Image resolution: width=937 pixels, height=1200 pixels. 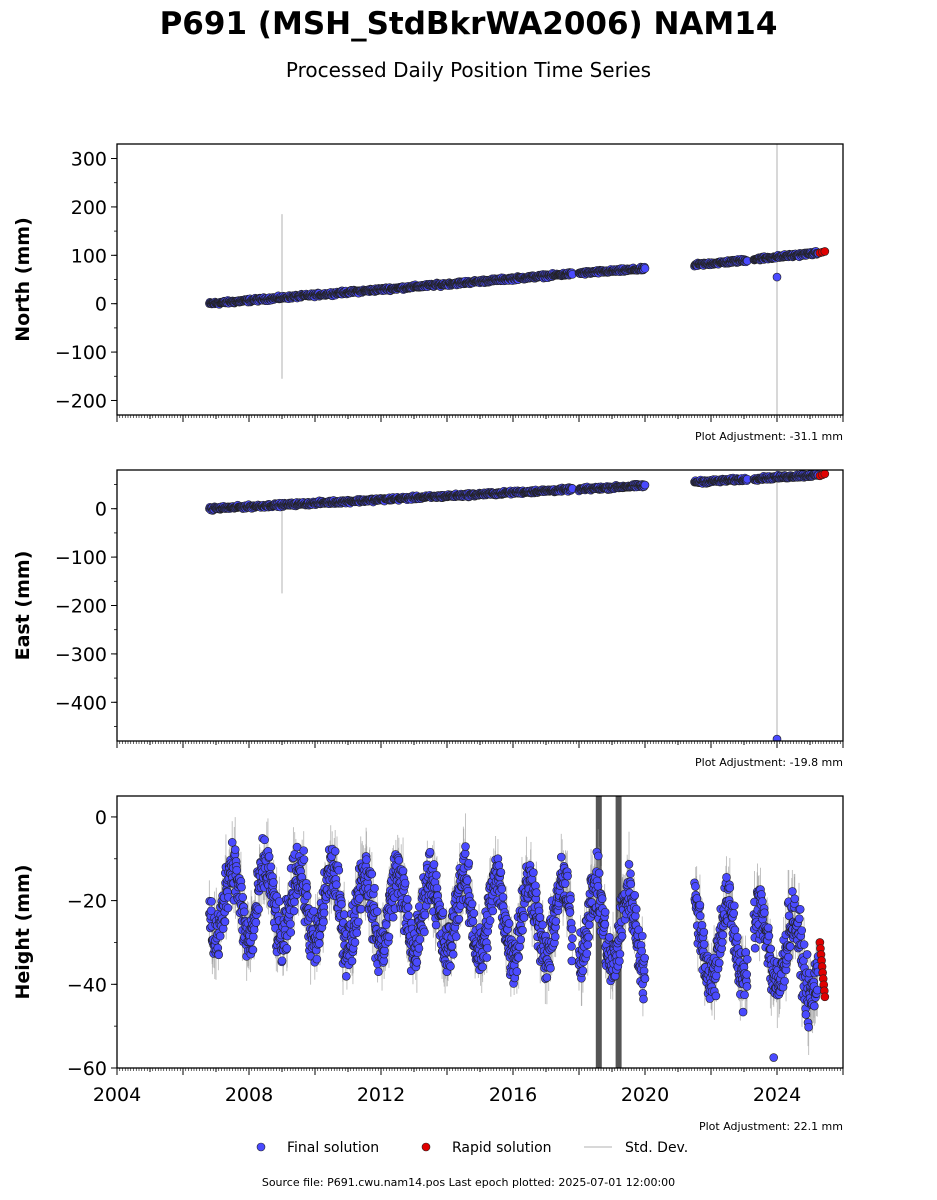 What do you see at coordinates (81, 558) in the screenshot?
I see `y-tick-label: −100` at bounding box center [81, 558].